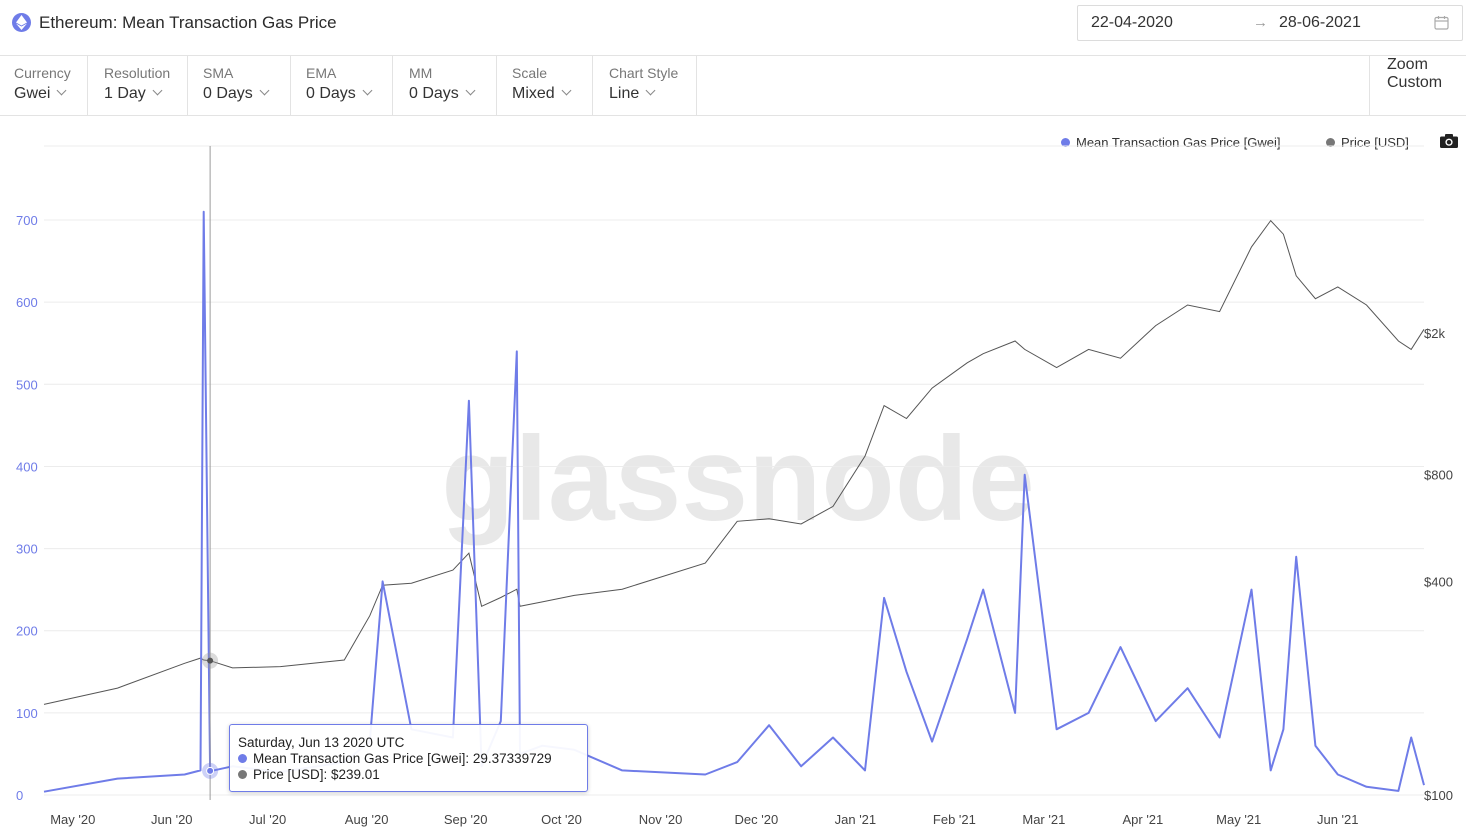 This screenshot has height=831, width=1466. Describe the element at coordinates (757, 819) in the screenshot. I see `x-tick-label: Dec '20` at that location.